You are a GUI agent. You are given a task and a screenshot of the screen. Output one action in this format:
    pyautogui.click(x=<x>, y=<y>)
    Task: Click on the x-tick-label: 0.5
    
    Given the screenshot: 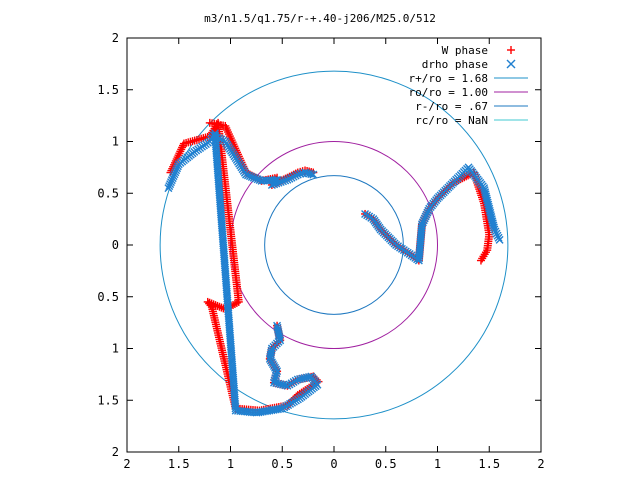 What is the action you would take?
    pyautogui.click(x=282, y=464)
    